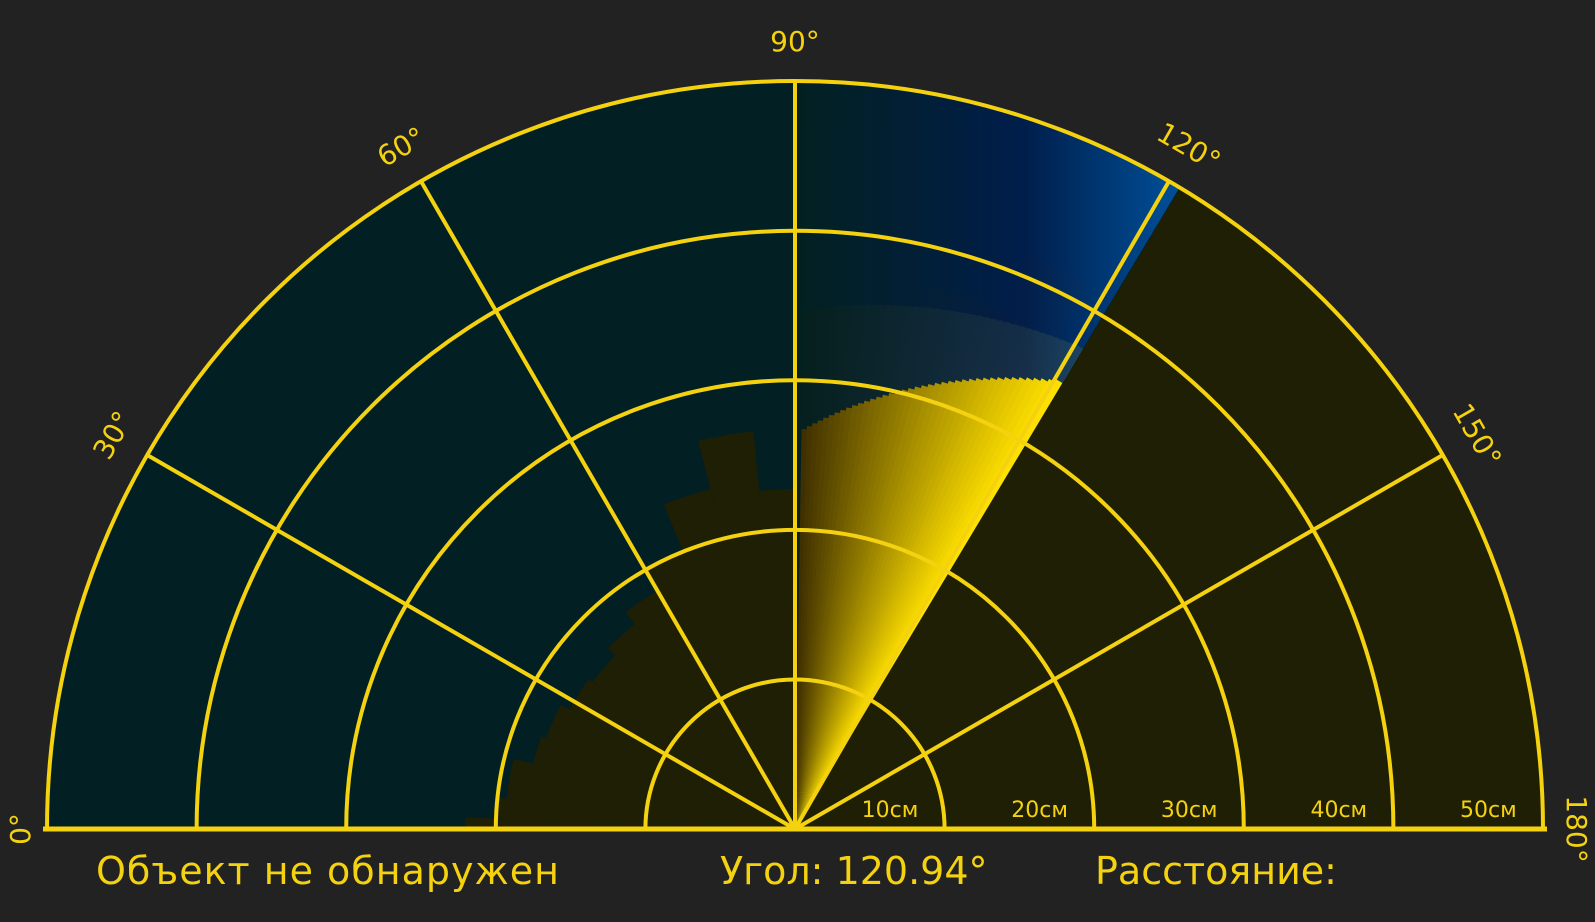  I want to click on angle-value: 120.94°, so click(912, 871).